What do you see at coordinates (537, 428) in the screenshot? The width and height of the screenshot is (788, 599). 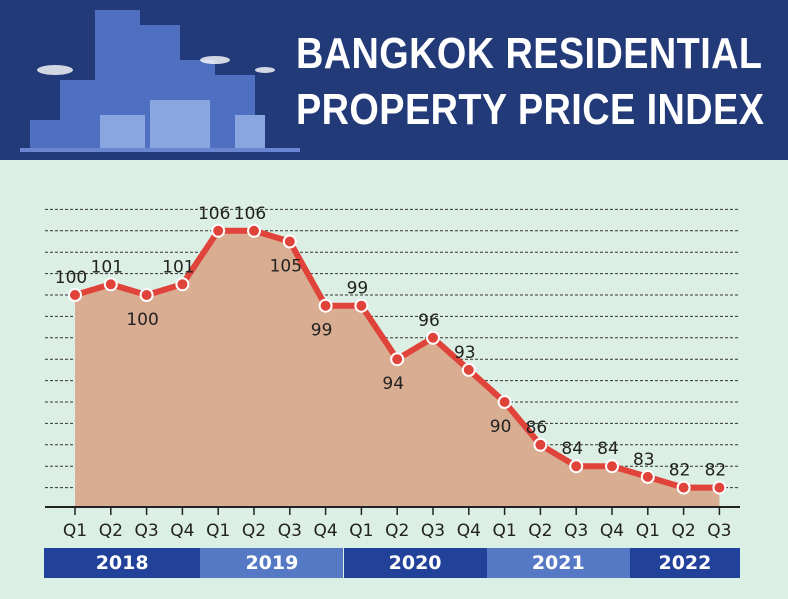 I see `data-label: 86` at bounding box center [537, 428].